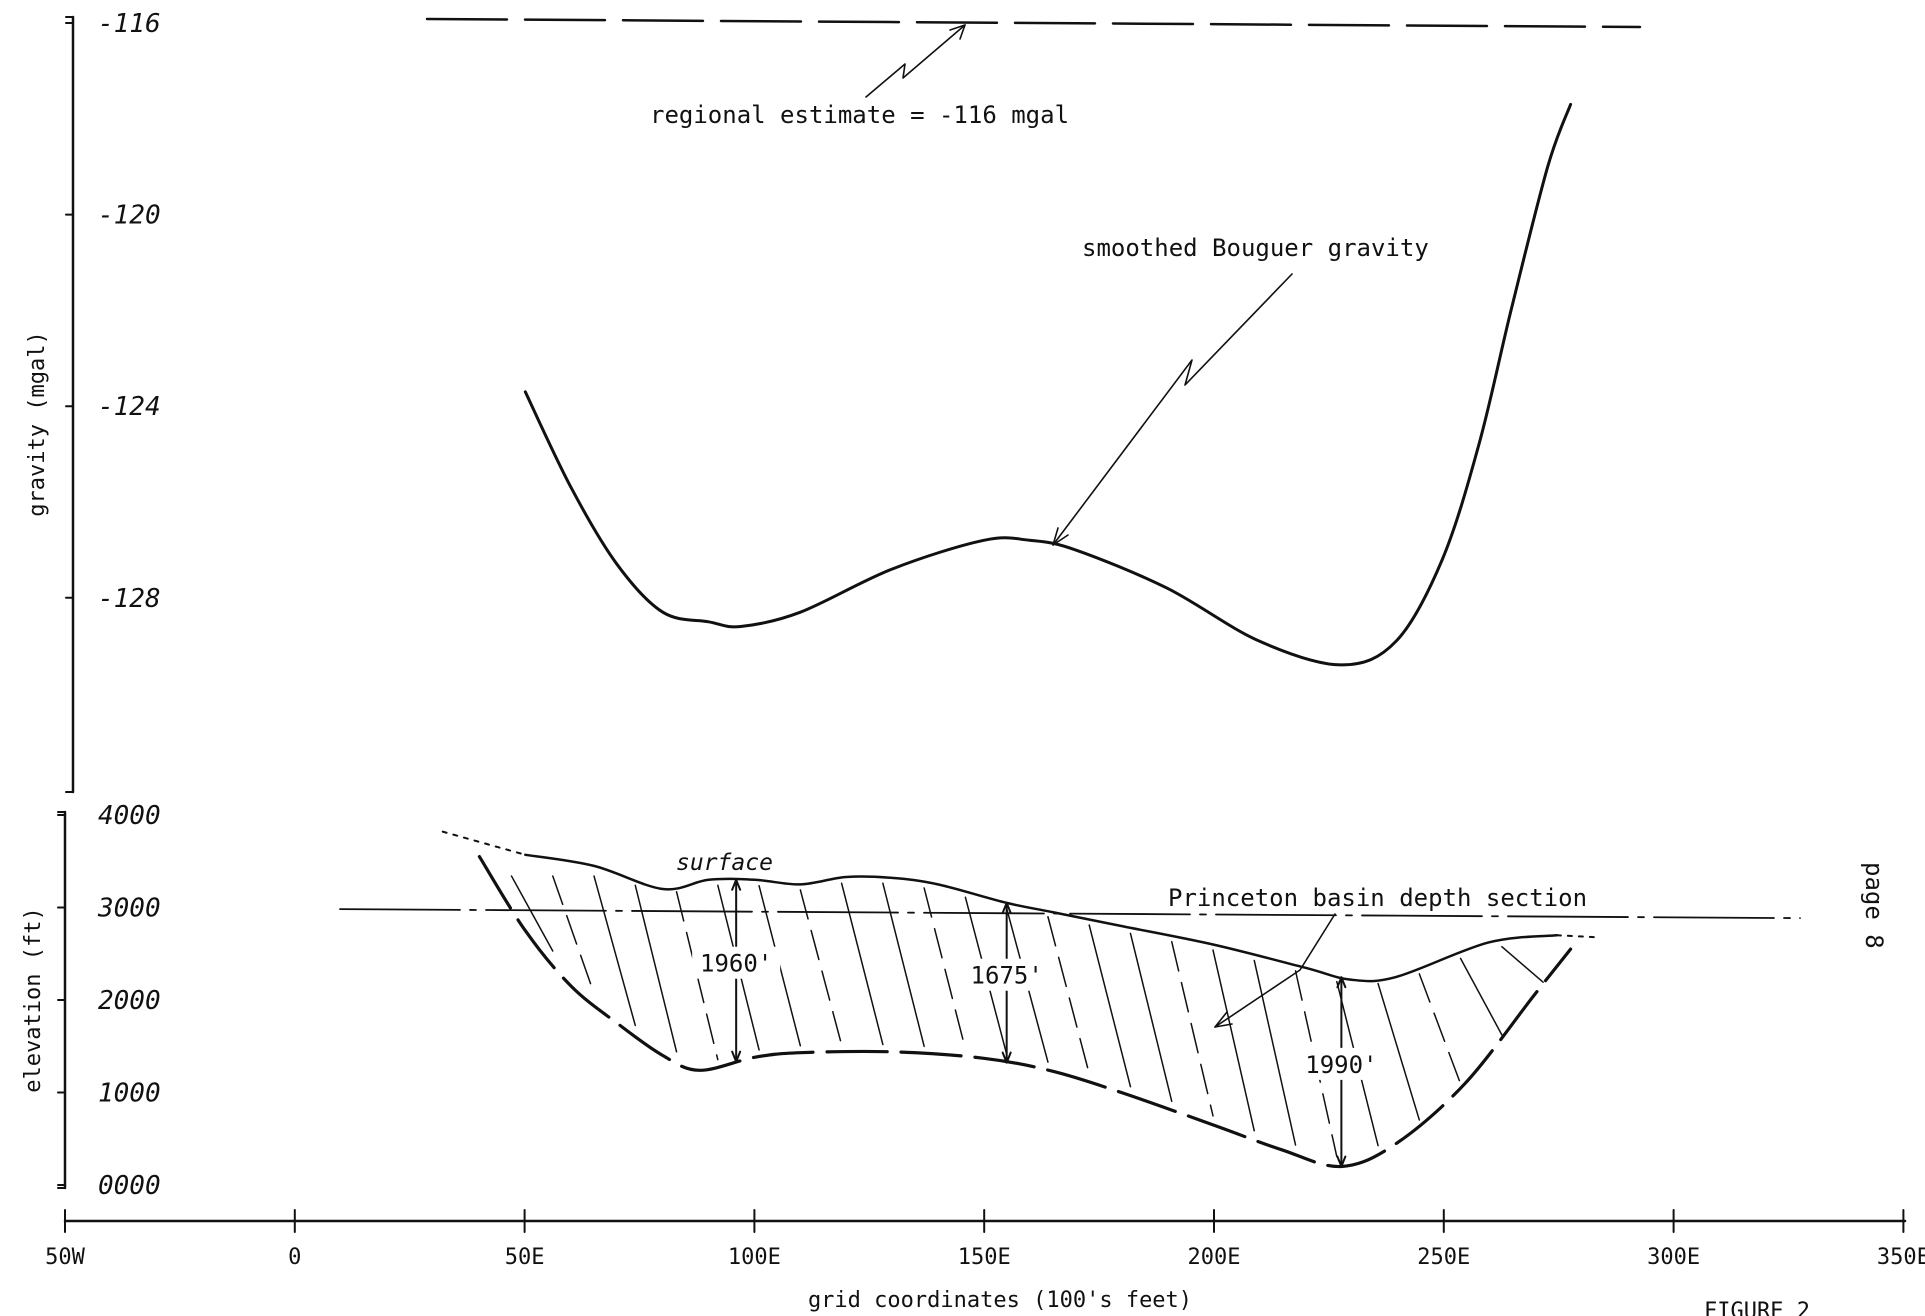  What do you see at coordinates (129, 816) in the screenshot?
I see `elevation-tick-label: 4000` at bounding box center [129, 816].